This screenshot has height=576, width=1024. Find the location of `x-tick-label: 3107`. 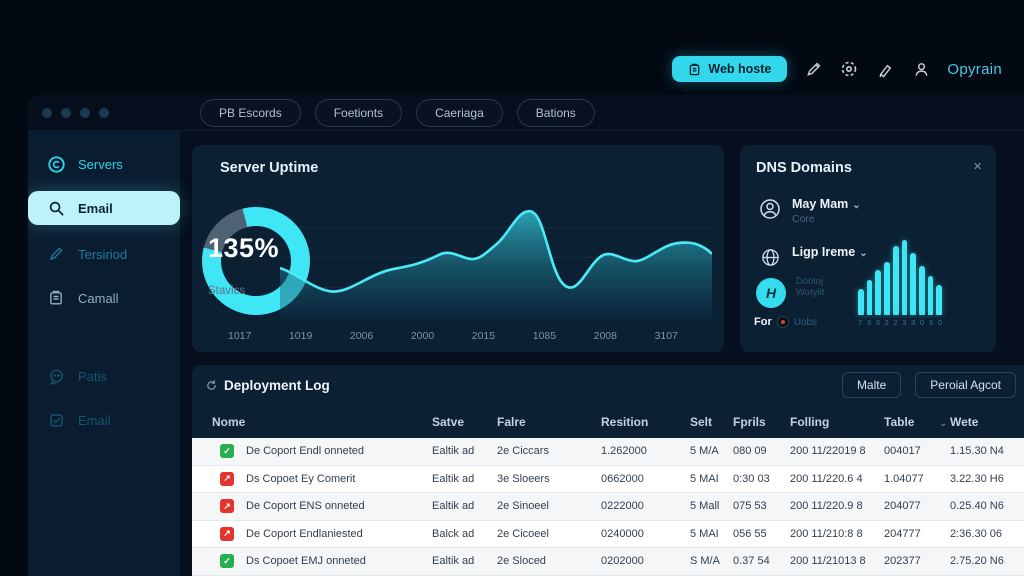

x-tick-label: 3107 is located at coordinates (666, 336).